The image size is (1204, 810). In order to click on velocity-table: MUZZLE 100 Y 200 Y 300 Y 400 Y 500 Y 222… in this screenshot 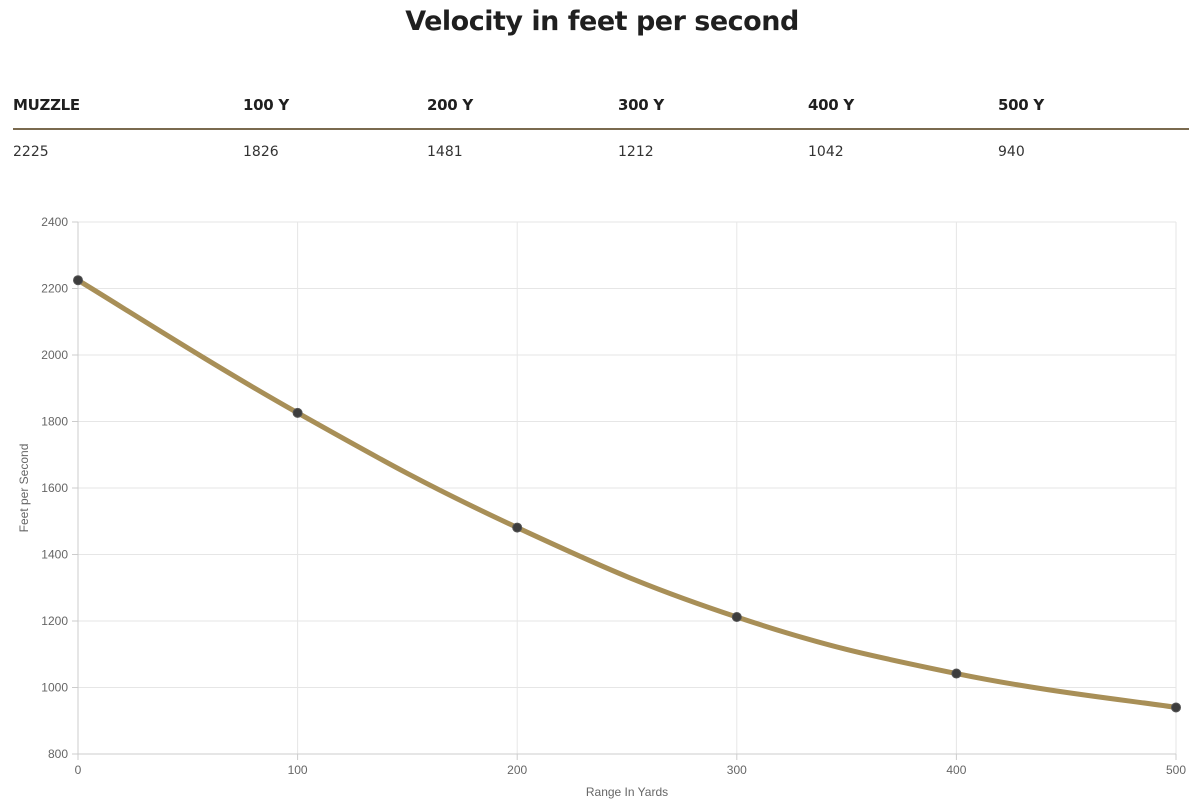, I will do `click(601, 126)`.